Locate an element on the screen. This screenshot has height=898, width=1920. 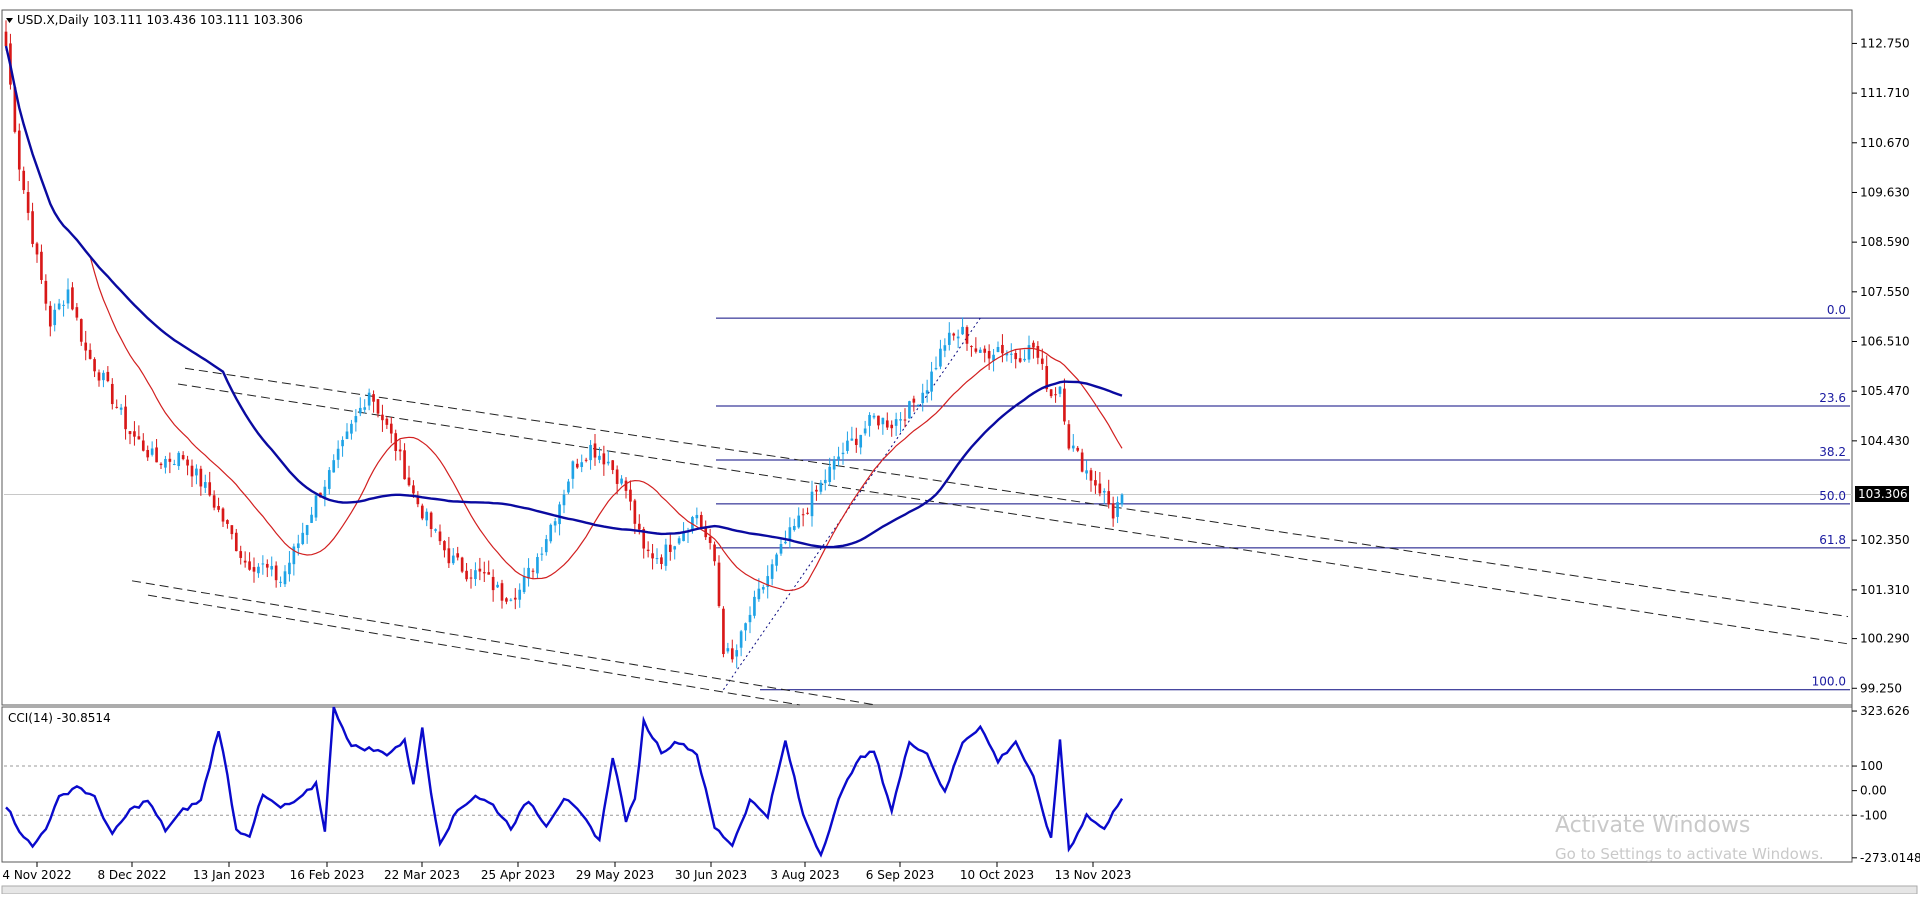
fib-level-label: 100.0 is located at coordinates (1829, 682).